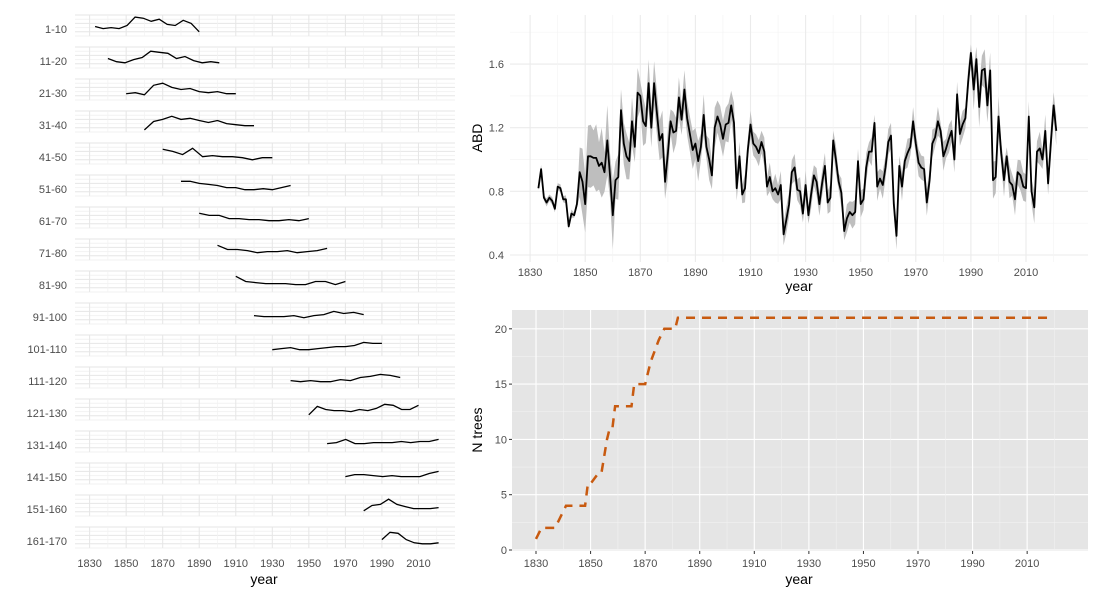  I want to click on facet-panel: 41-50, so click(247, 153).